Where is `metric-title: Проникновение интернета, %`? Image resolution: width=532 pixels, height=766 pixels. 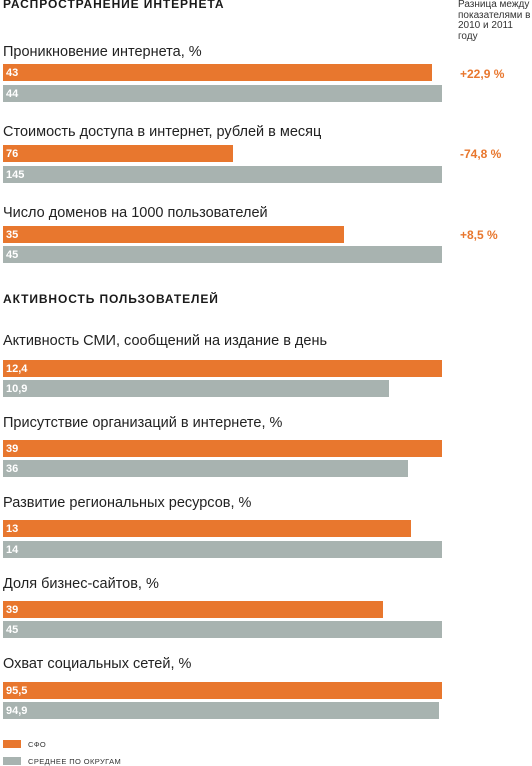 metric-title: Проникновение интернета, % is located at coordinates (102, 52).